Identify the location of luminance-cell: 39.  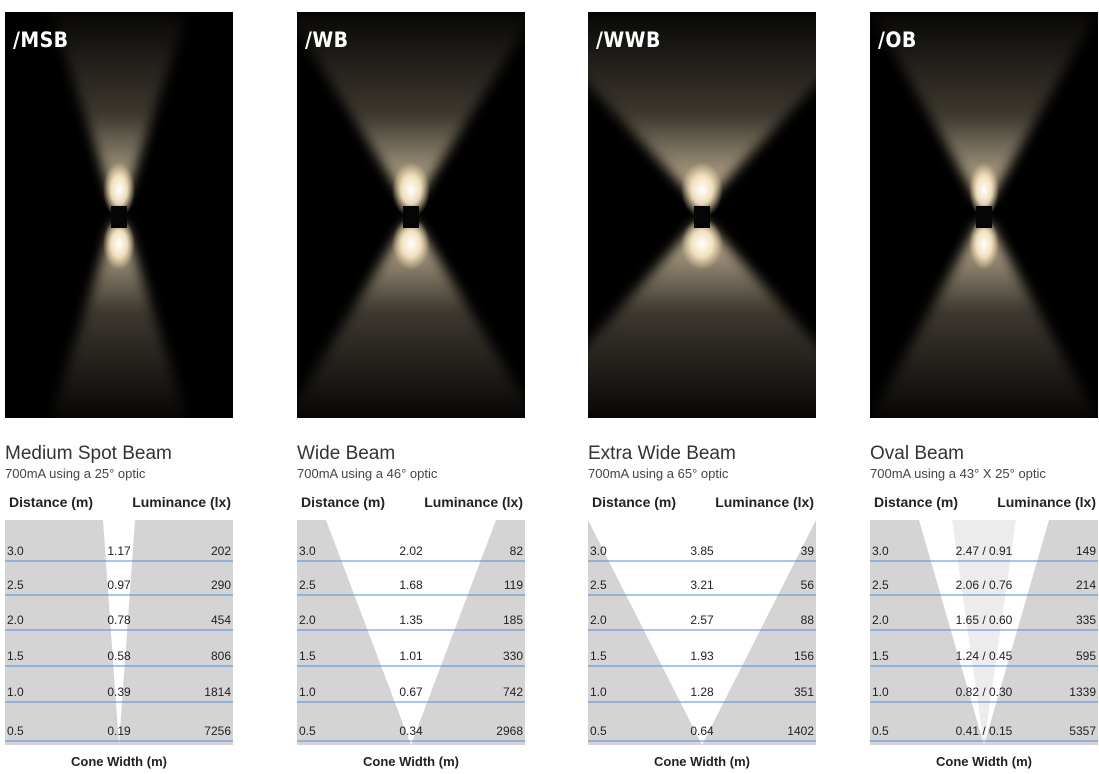
(807, 551).